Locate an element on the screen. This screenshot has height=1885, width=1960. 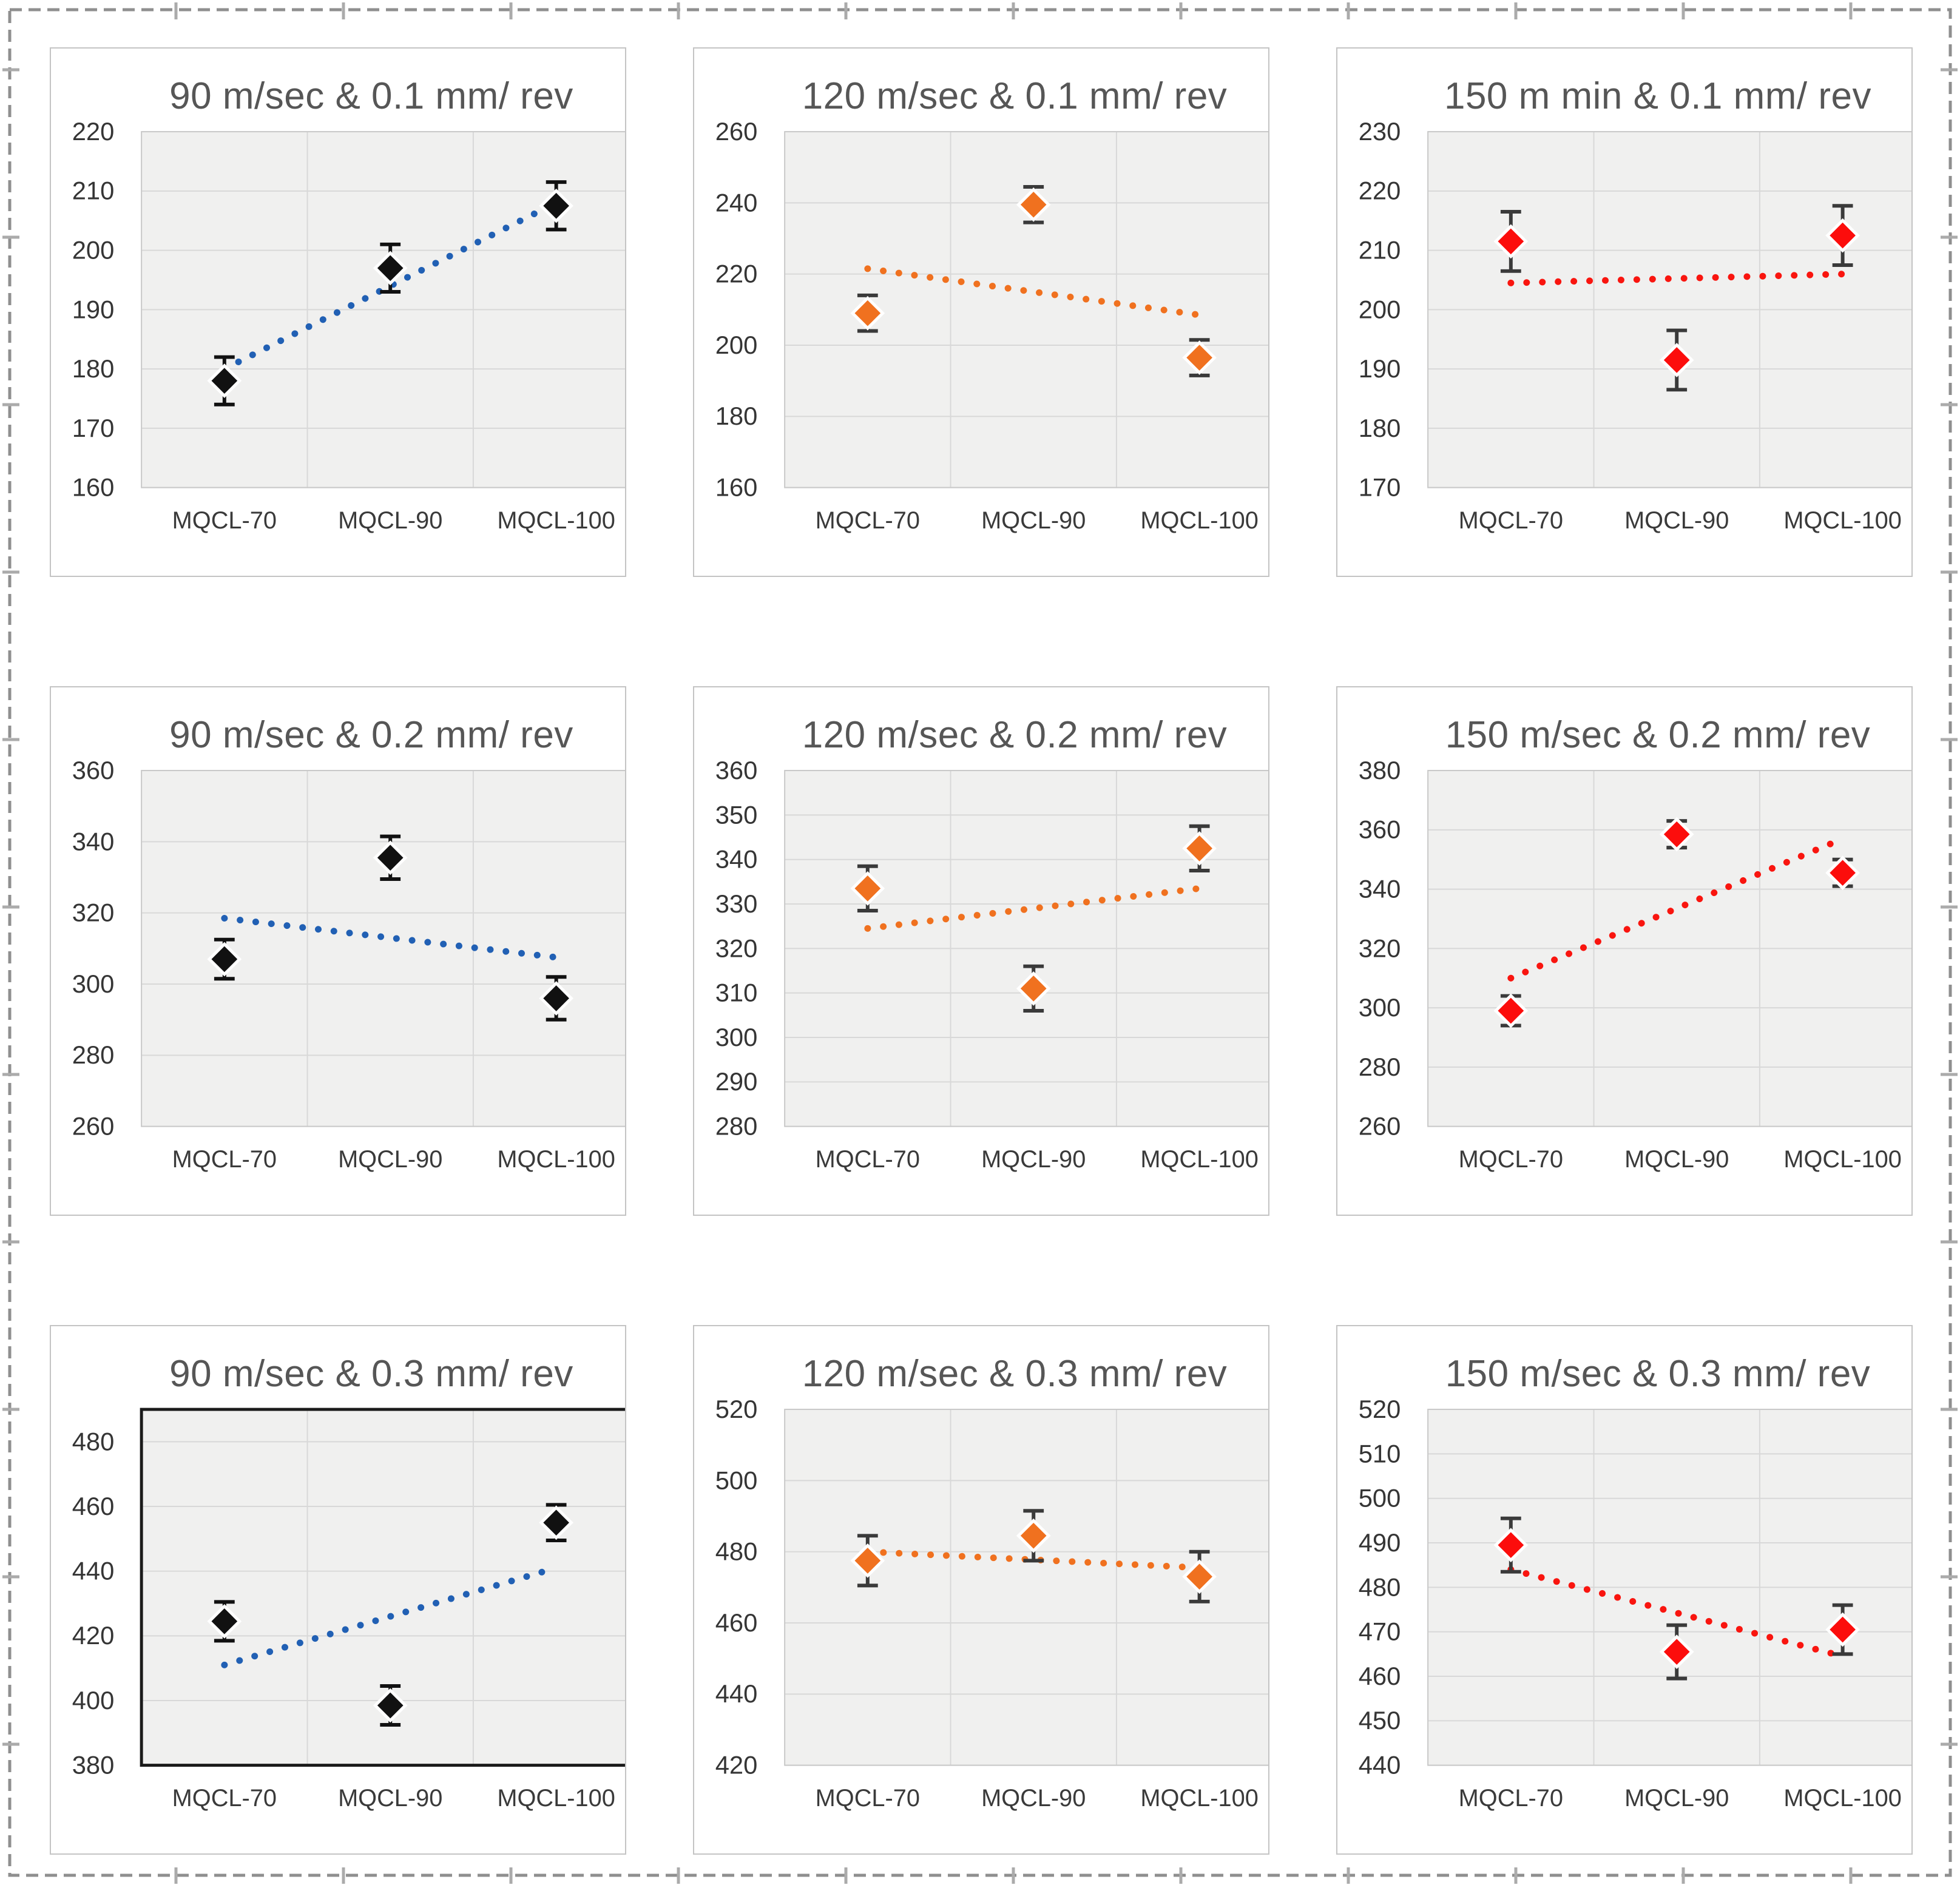
y-tick-label: 500 is located at coordinates (737, 1480).